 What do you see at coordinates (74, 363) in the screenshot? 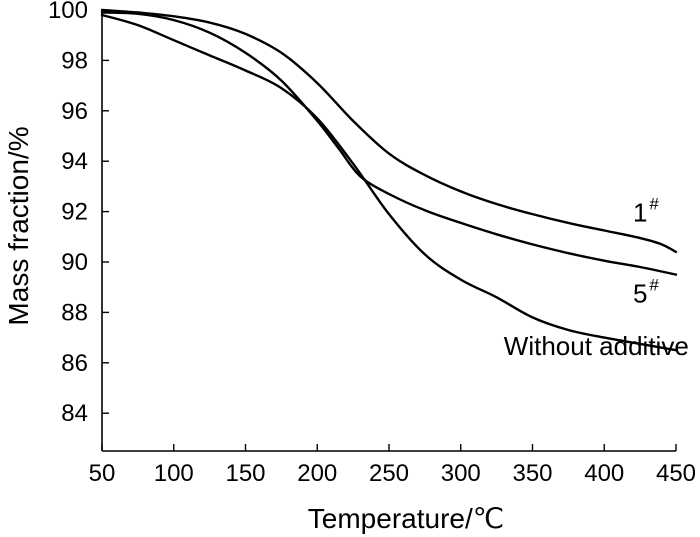
I see `y-tick-label: 86` at bounding box center [74, 363].